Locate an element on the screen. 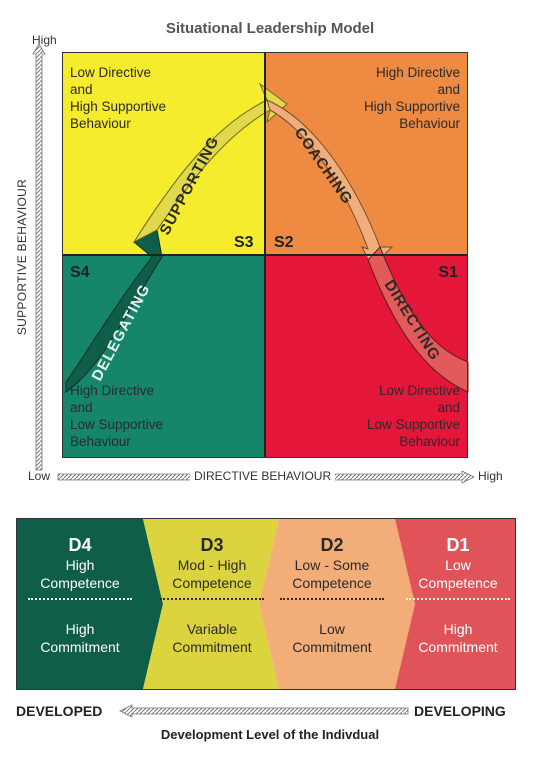 This screenshot has height=772, width=540. scale-developing-label: DEVELOPING is located at coordinates (460, 711).